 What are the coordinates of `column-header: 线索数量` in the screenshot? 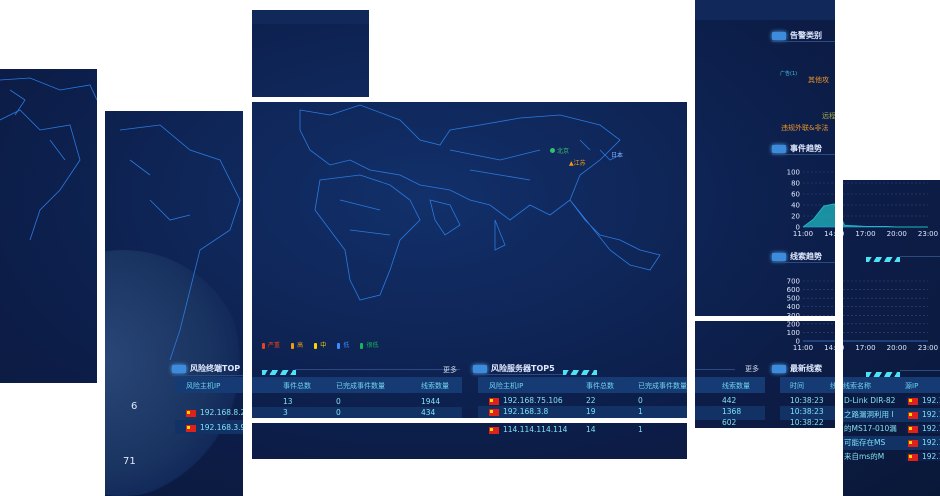 It's located at (435, 386).